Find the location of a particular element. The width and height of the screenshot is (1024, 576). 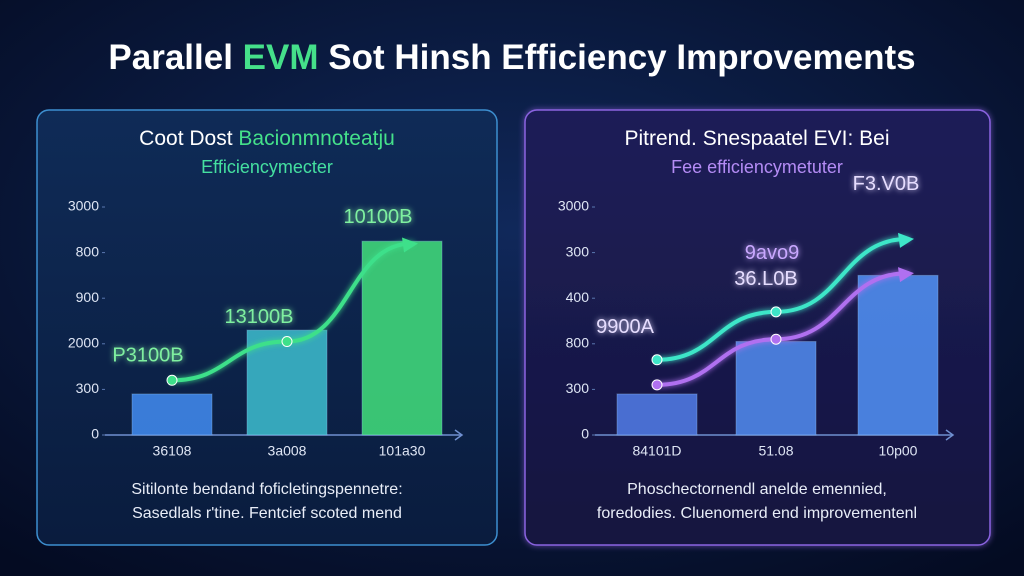

x-tick-label: 84101D is located at coordinates (656, 451).